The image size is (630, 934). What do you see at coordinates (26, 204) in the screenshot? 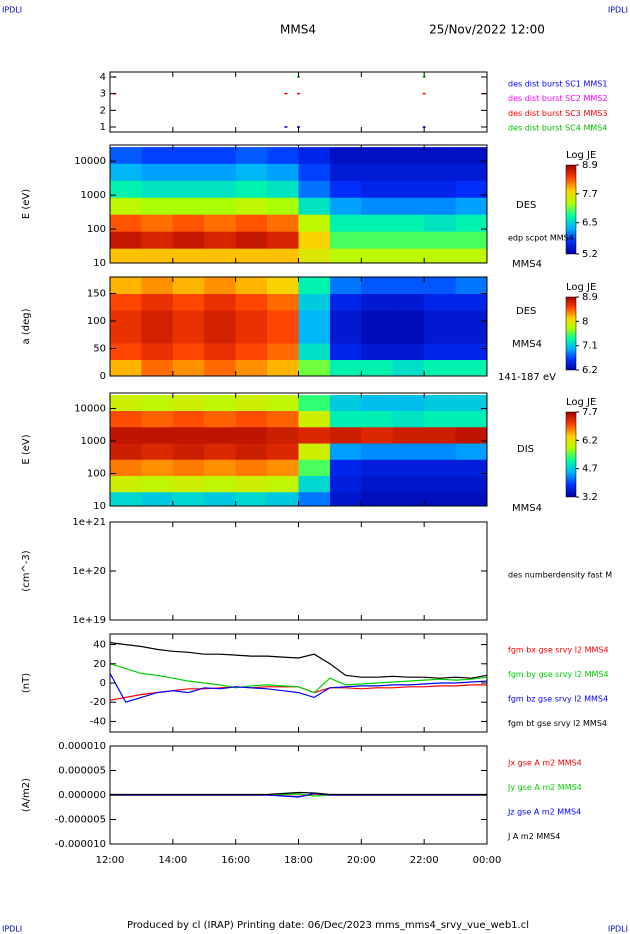
I see `y-axis-label: E (eV)` at bounding box center [26, 204].